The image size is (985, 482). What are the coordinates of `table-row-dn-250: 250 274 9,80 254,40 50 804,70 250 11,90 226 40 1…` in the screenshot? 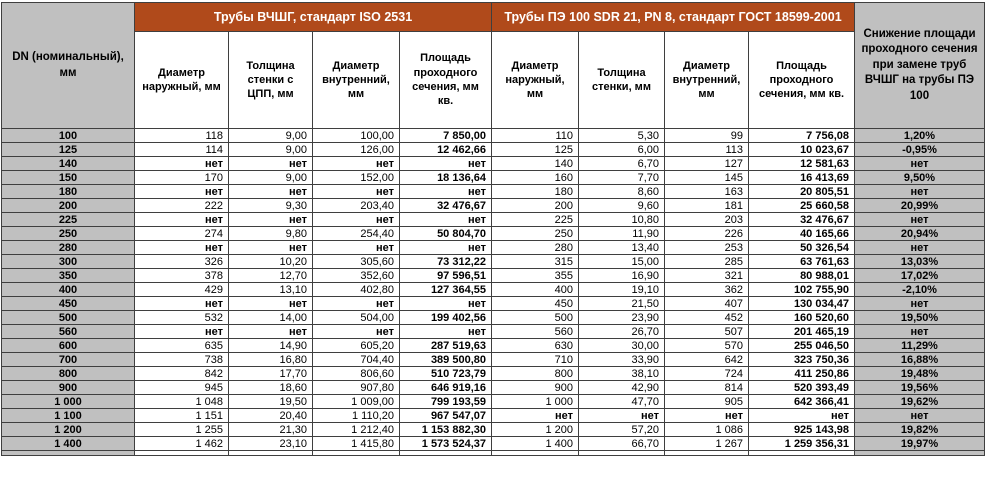 It's located at (493, 233).